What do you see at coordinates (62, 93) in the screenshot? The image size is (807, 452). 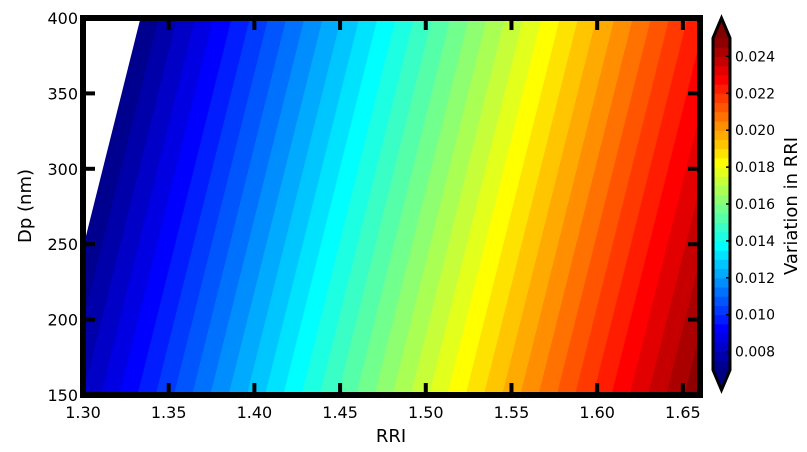 I see `y-tick-label: 350` at bounding box center [62, 93].